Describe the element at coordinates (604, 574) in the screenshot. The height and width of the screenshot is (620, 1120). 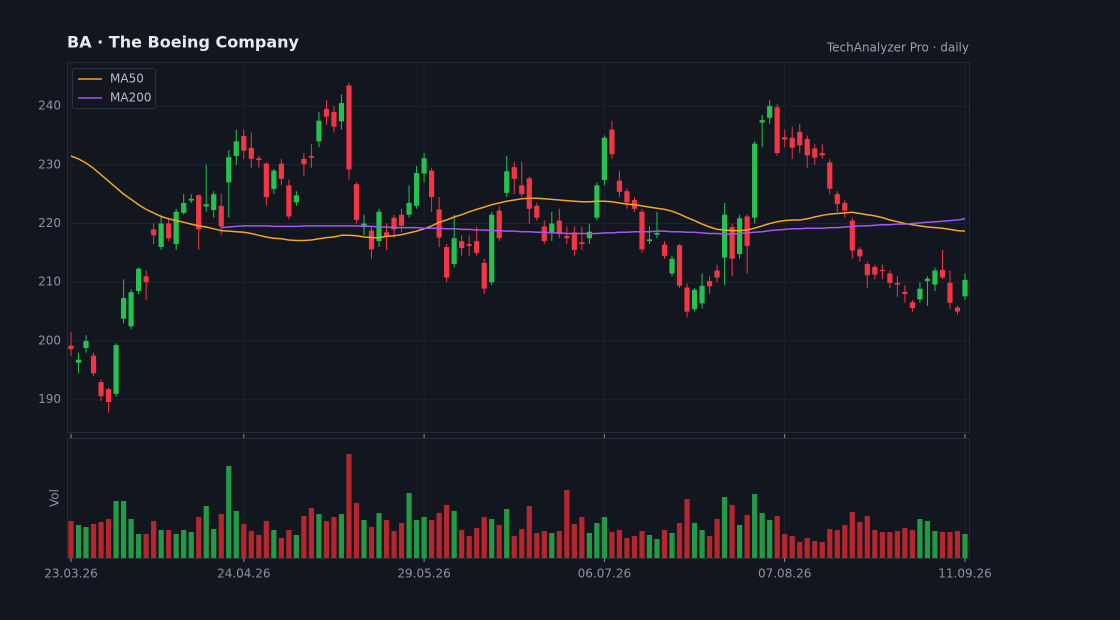
I see `x-tick-label: 06.07.26` at that location.